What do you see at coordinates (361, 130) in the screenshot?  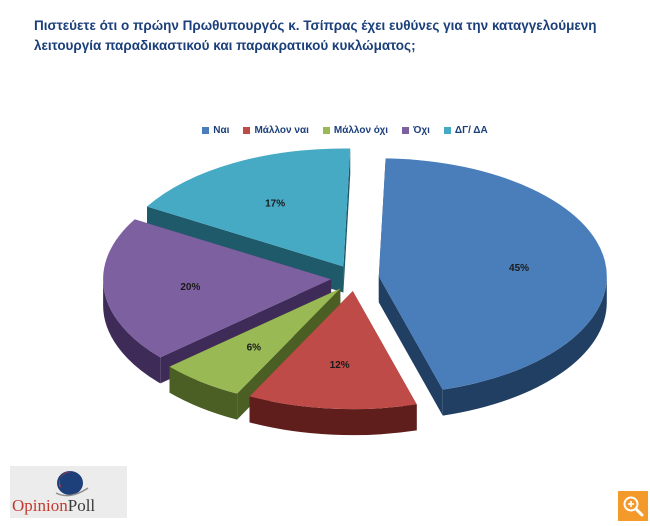 I see `legend-label: Μάλλον όχι` at bounding box center [361, 130].